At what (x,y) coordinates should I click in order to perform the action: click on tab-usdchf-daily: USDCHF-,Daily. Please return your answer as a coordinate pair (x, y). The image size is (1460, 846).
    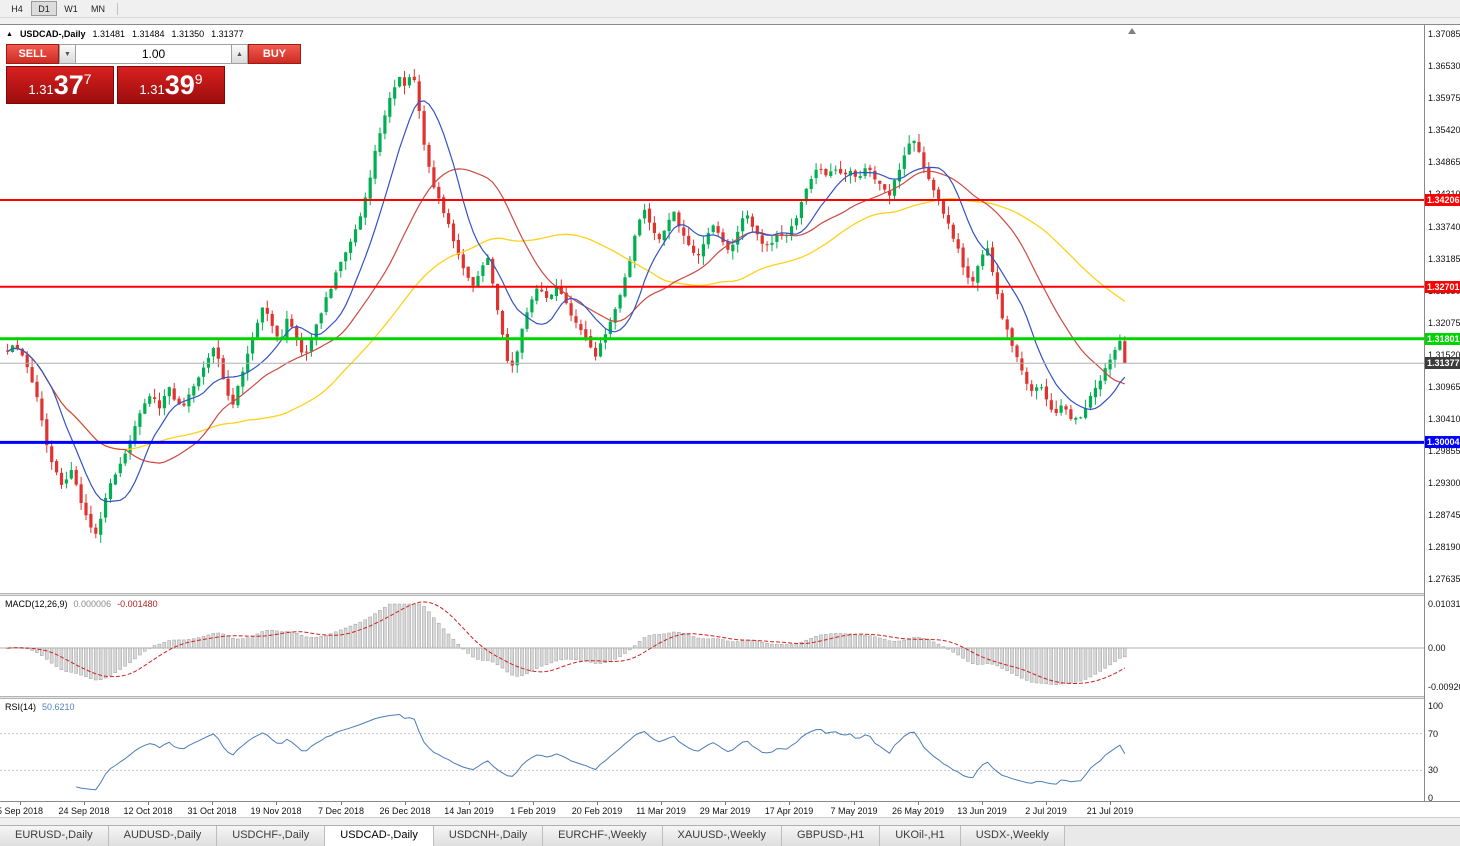
    Looking at the image, I should click on (271, 836).